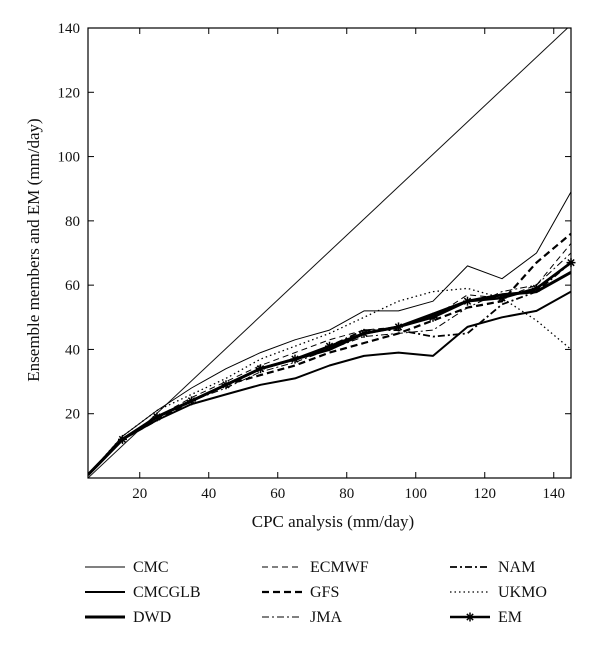 The height and width of the screenshot is (646, 600). What do you see at coordinates (128, 617) in the screenshot?
I see `legend-item-dwd: DWD` at bounding box center [128, 617].